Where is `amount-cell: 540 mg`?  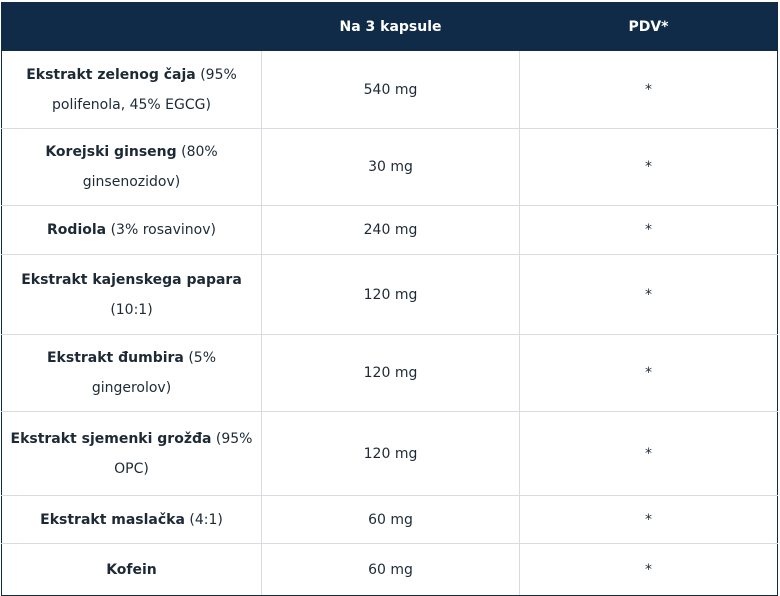 amount-cell: 540 mg is located at coordinates (390, 89).